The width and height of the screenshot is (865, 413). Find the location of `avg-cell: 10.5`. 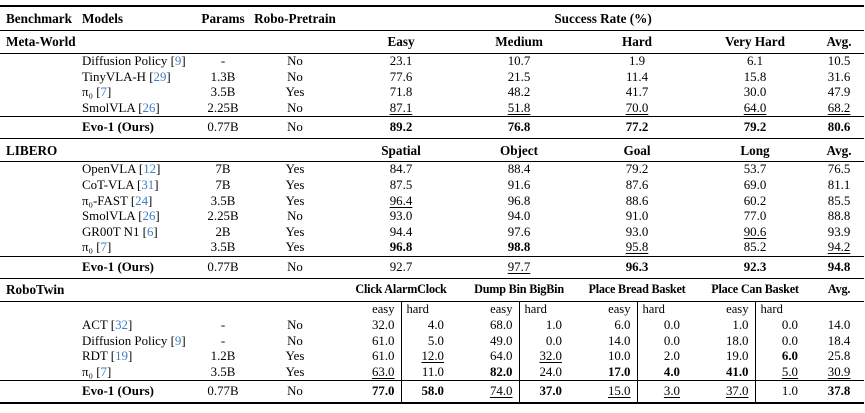

avg-cell: 10.5 is located at coordinates (839, 62).